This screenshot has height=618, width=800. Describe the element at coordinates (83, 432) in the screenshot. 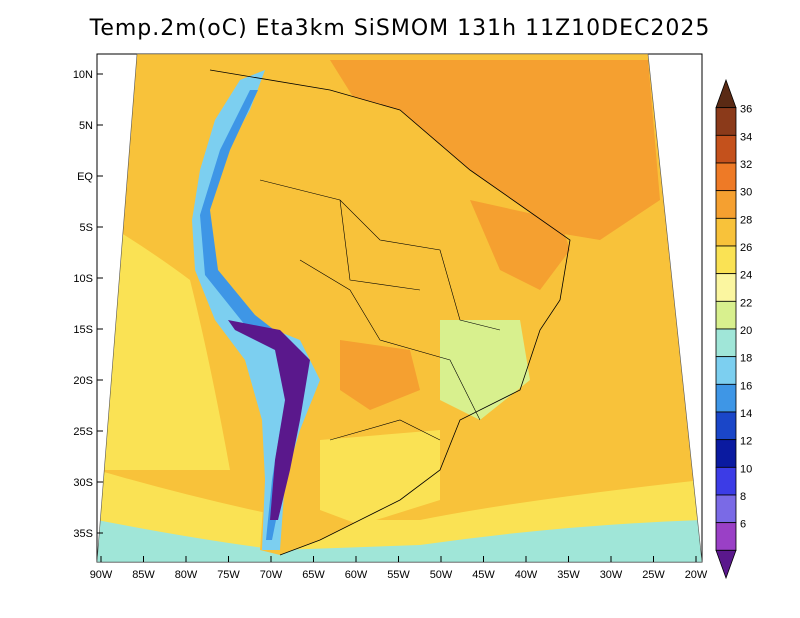

I see `lat-label: 25S` at that location.